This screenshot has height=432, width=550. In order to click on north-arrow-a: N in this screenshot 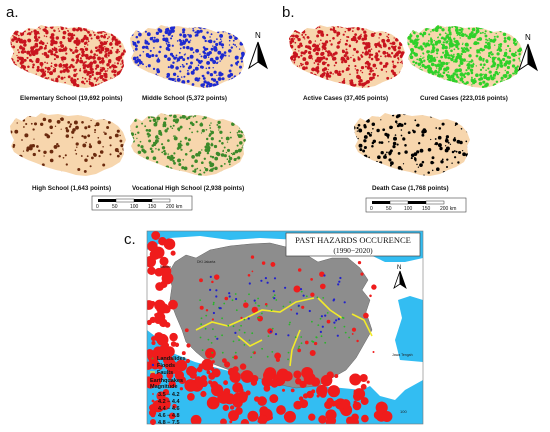, I will do `click(258, 50)`.